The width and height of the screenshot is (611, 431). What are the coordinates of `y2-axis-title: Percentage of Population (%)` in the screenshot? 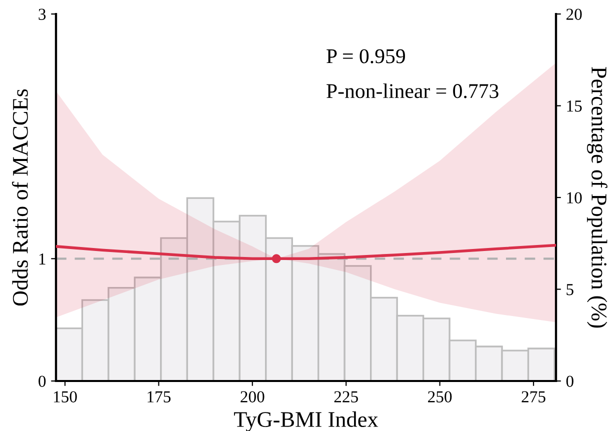 It's located at (597, 197).